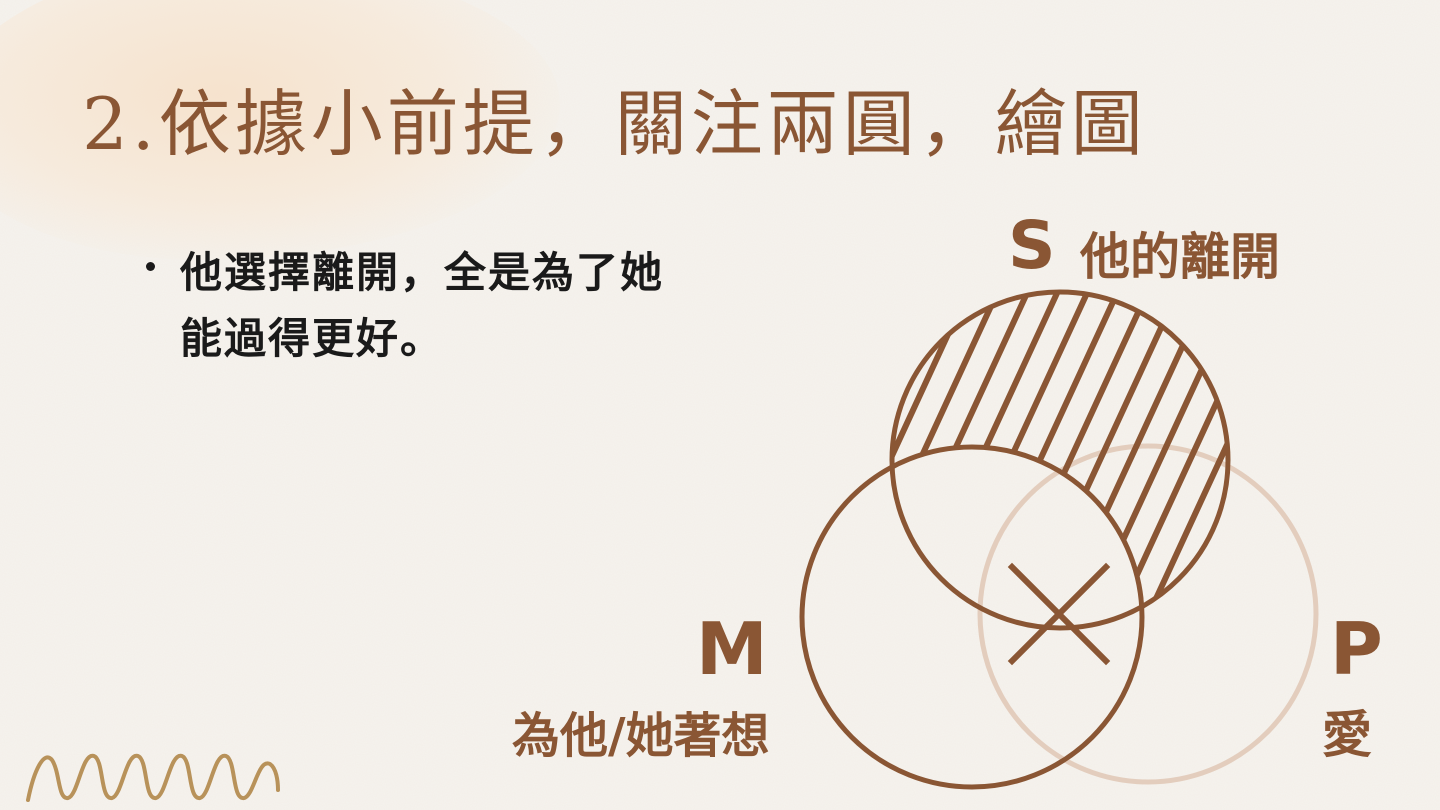 The height and width of the screenshot is (810, 1440). Describe the element at coordinates (1059, 614) in the screenshot. I see `cross-mark-icon` at that location.